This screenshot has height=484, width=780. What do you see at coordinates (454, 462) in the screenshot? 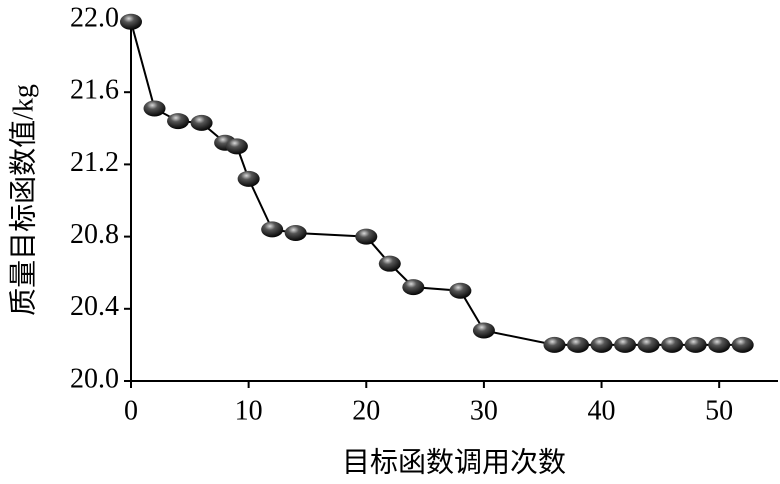
I see `x-axis-title: 目标函数调用次数` at bounding box center [454, 462].